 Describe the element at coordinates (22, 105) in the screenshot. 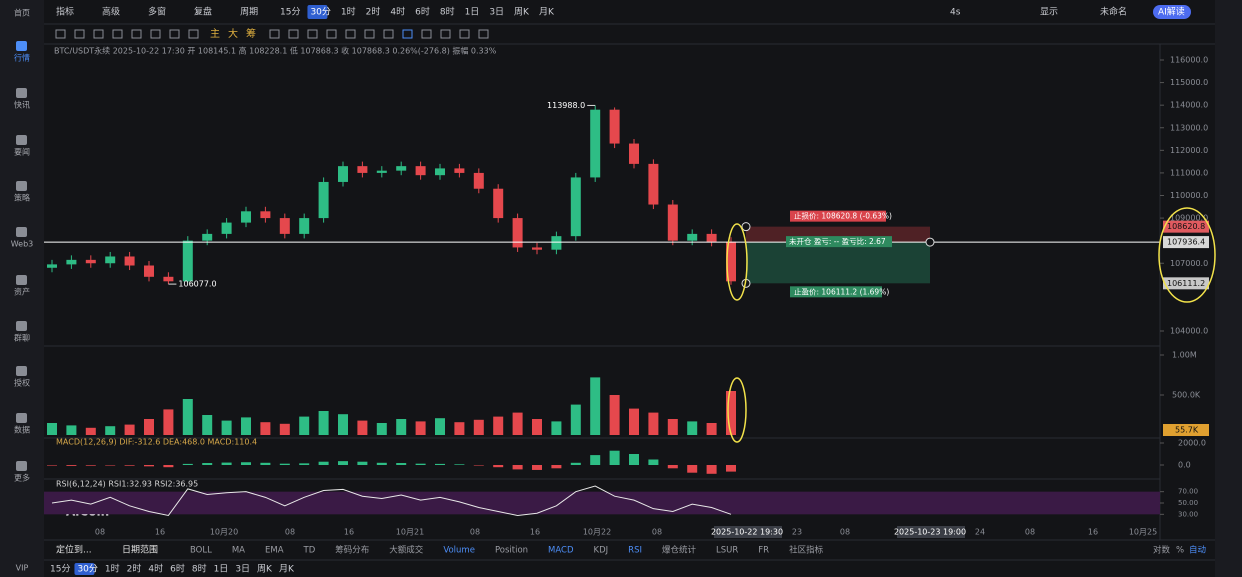

I see `nav-label: 快讯` at that location.